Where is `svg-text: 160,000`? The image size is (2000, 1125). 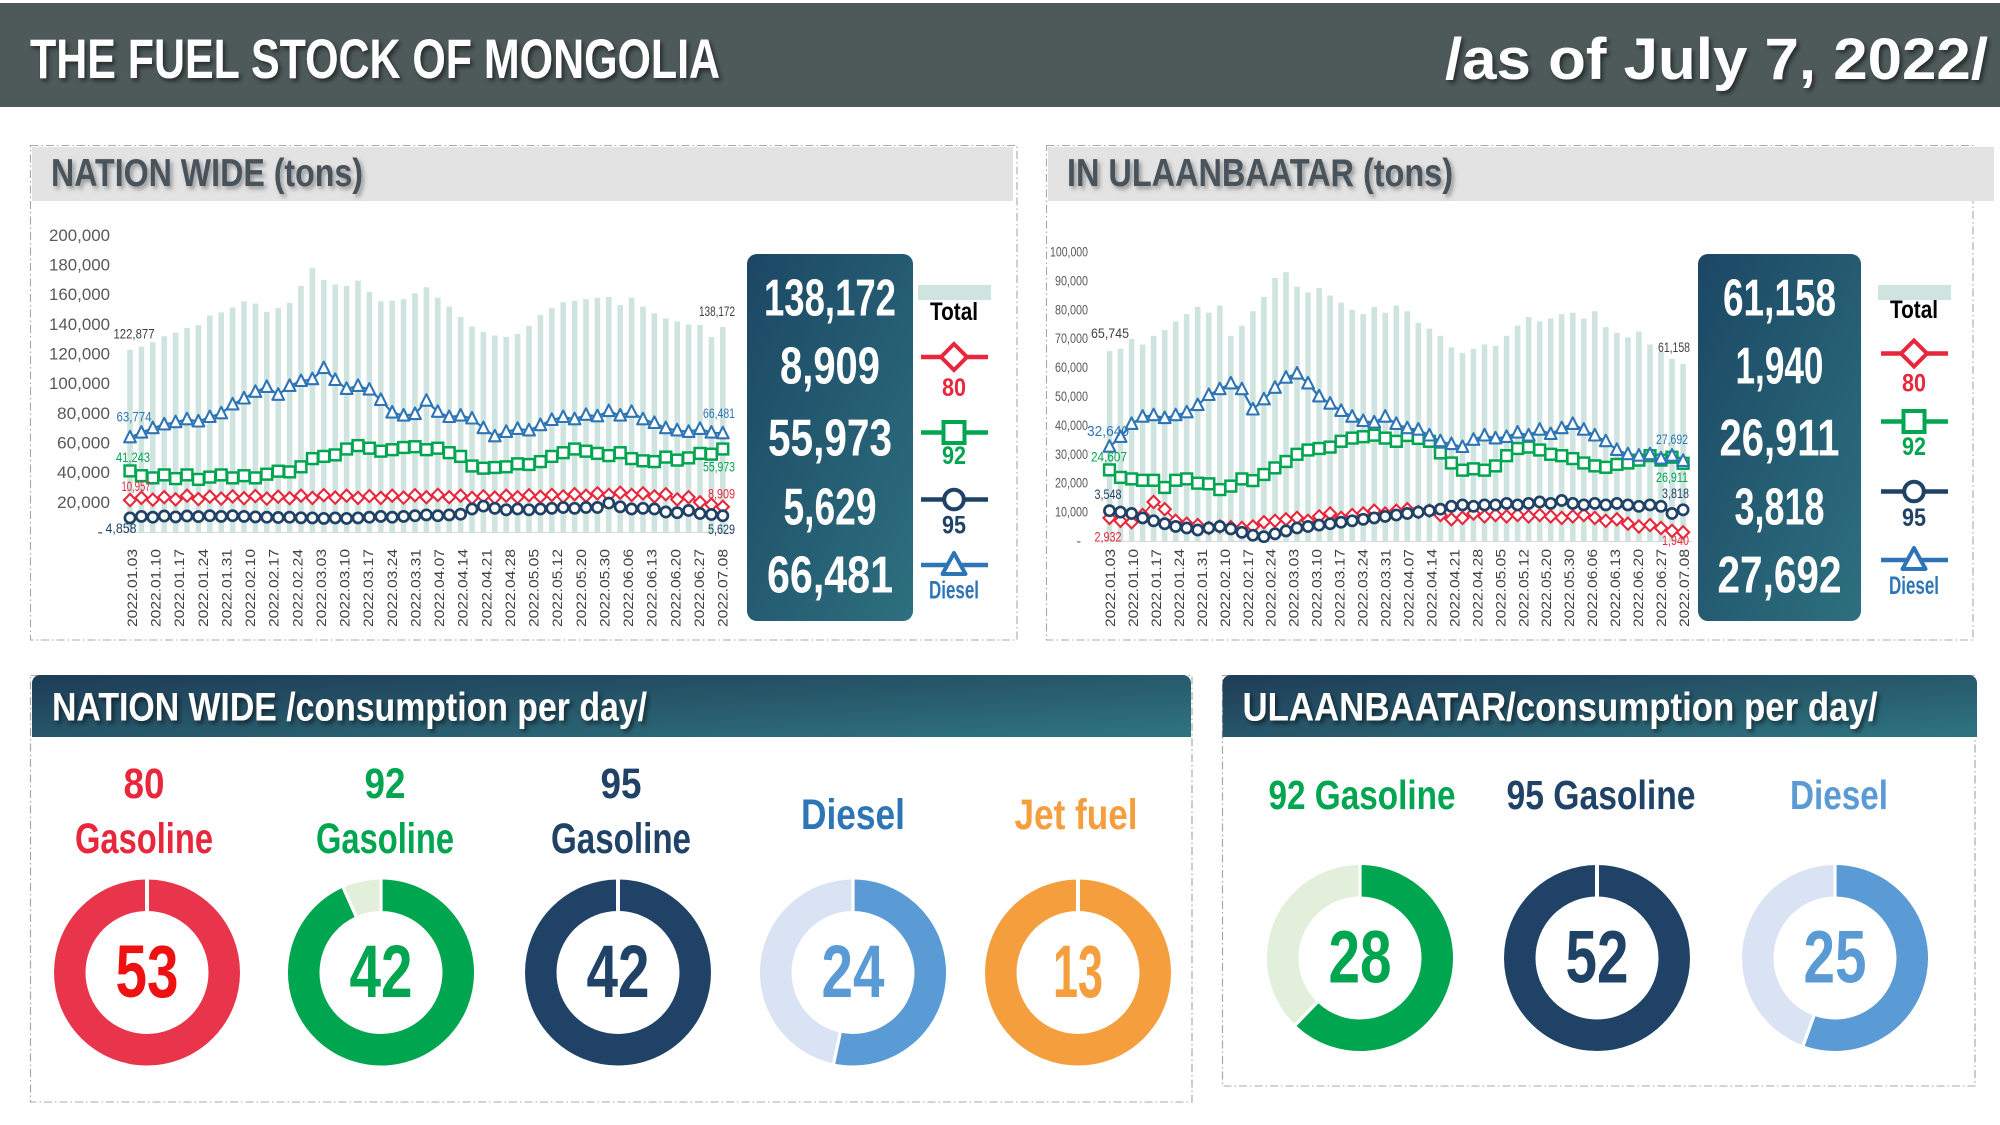 svg-text: 160,000 is located at coordinates (79, 295).